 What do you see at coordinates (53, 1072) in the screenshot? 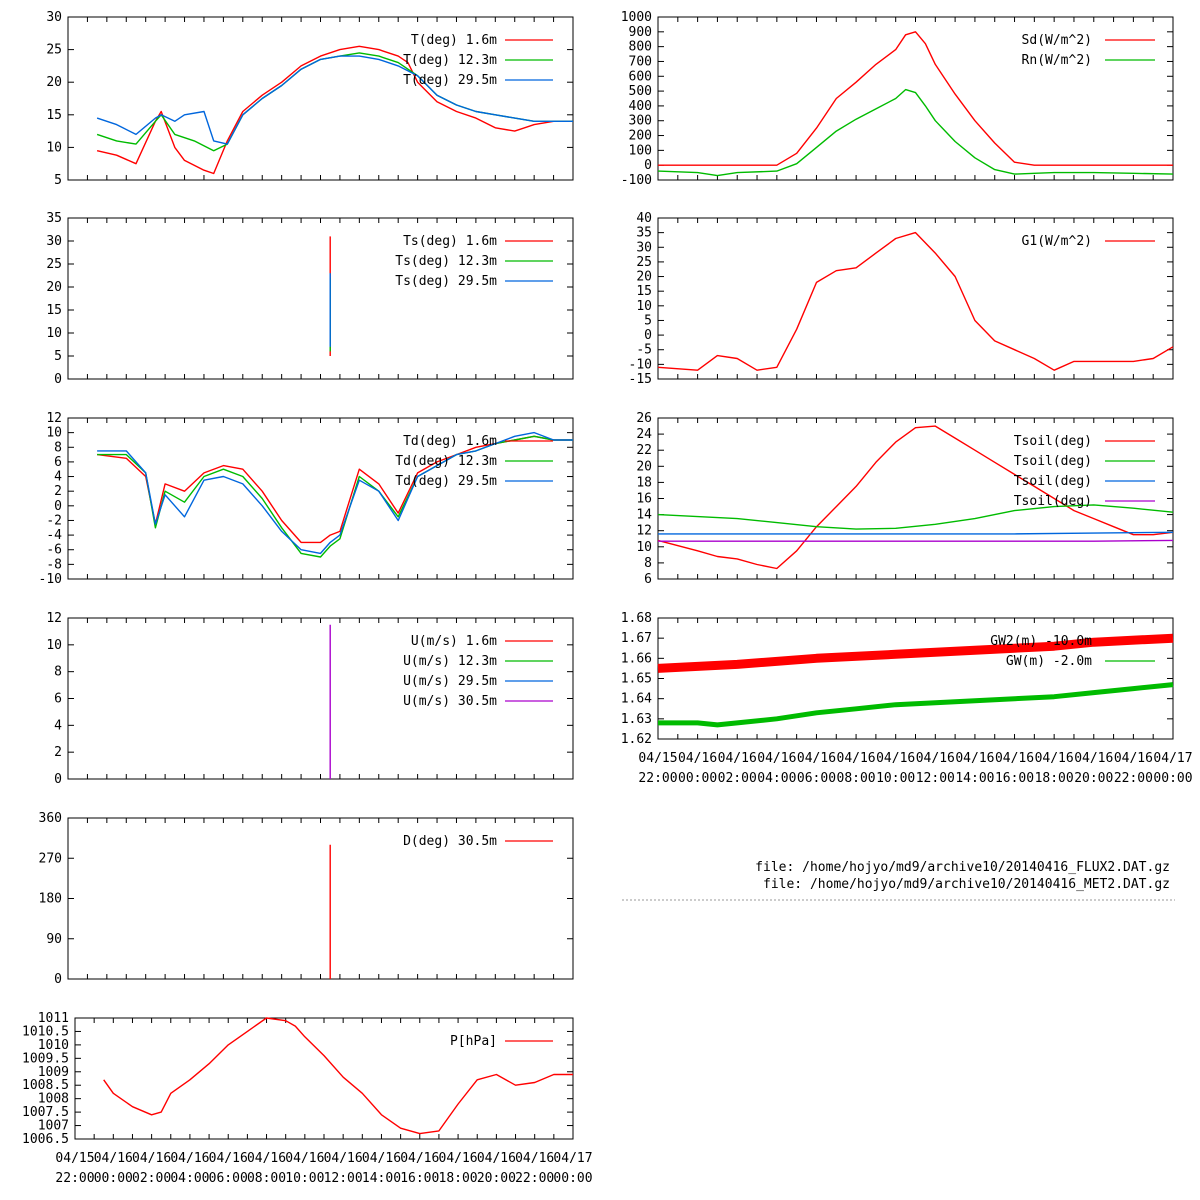
I see `y-tick-label: 1009` at bounding box center [53, 1072].